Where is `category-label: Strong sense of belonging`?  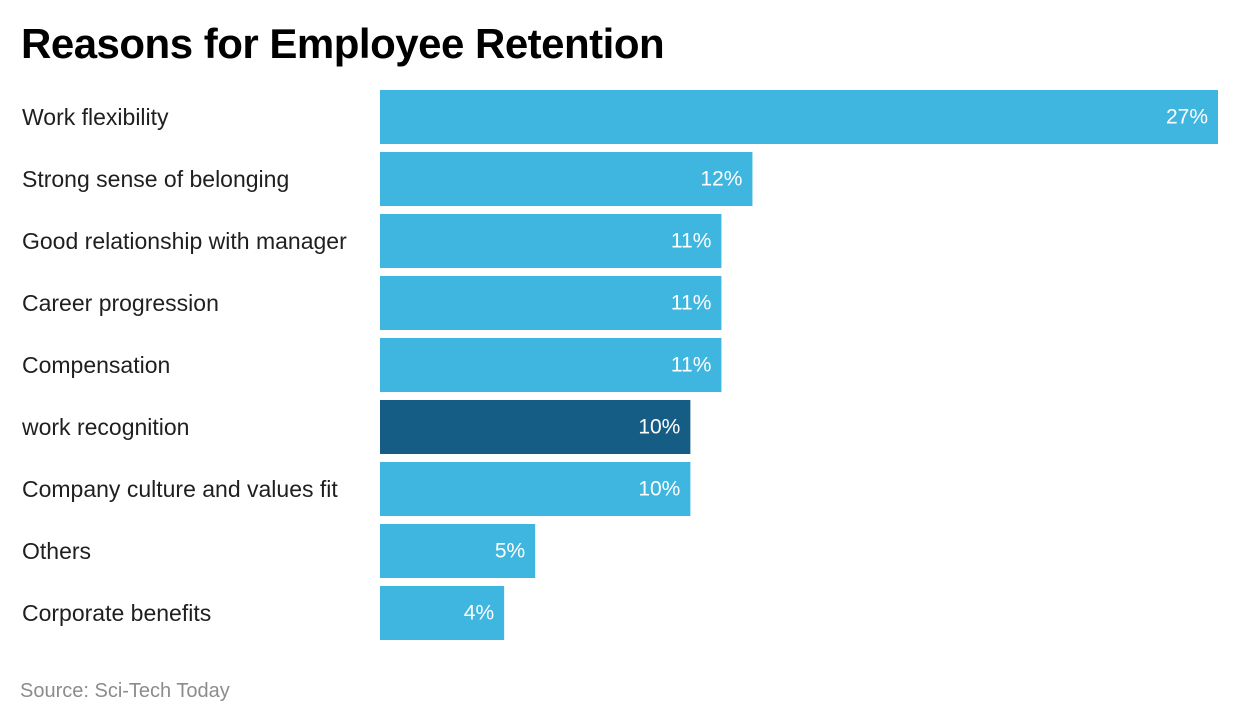 category-label: Strong sense of belonging is located at coordinates (155, 179).